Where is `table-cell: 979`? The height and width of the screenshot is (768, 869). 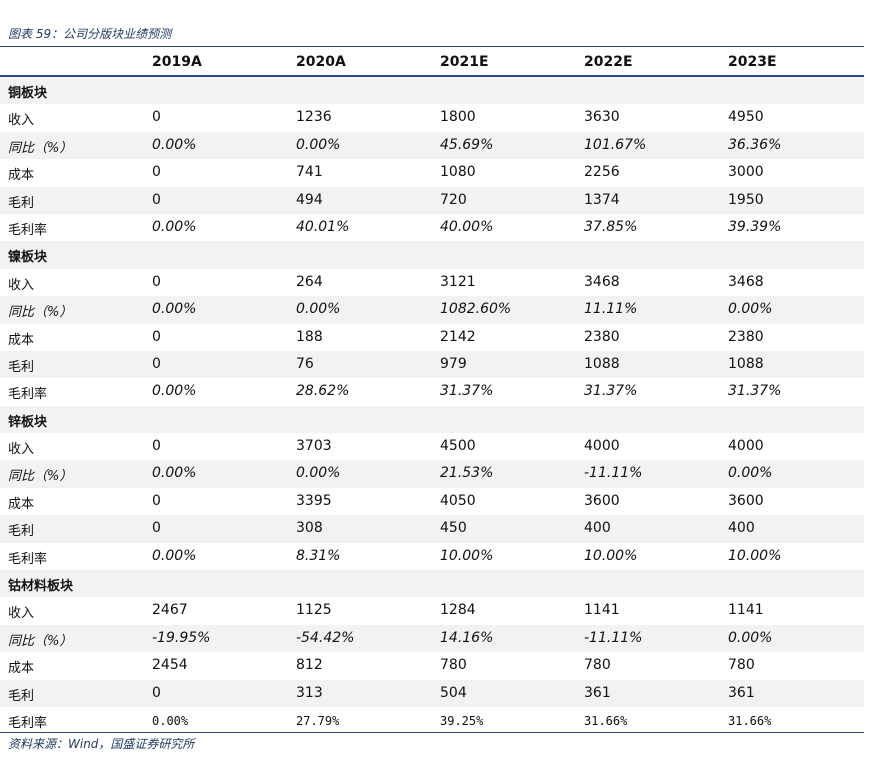 table-cell: 979 is located at coordinates (453, 363).